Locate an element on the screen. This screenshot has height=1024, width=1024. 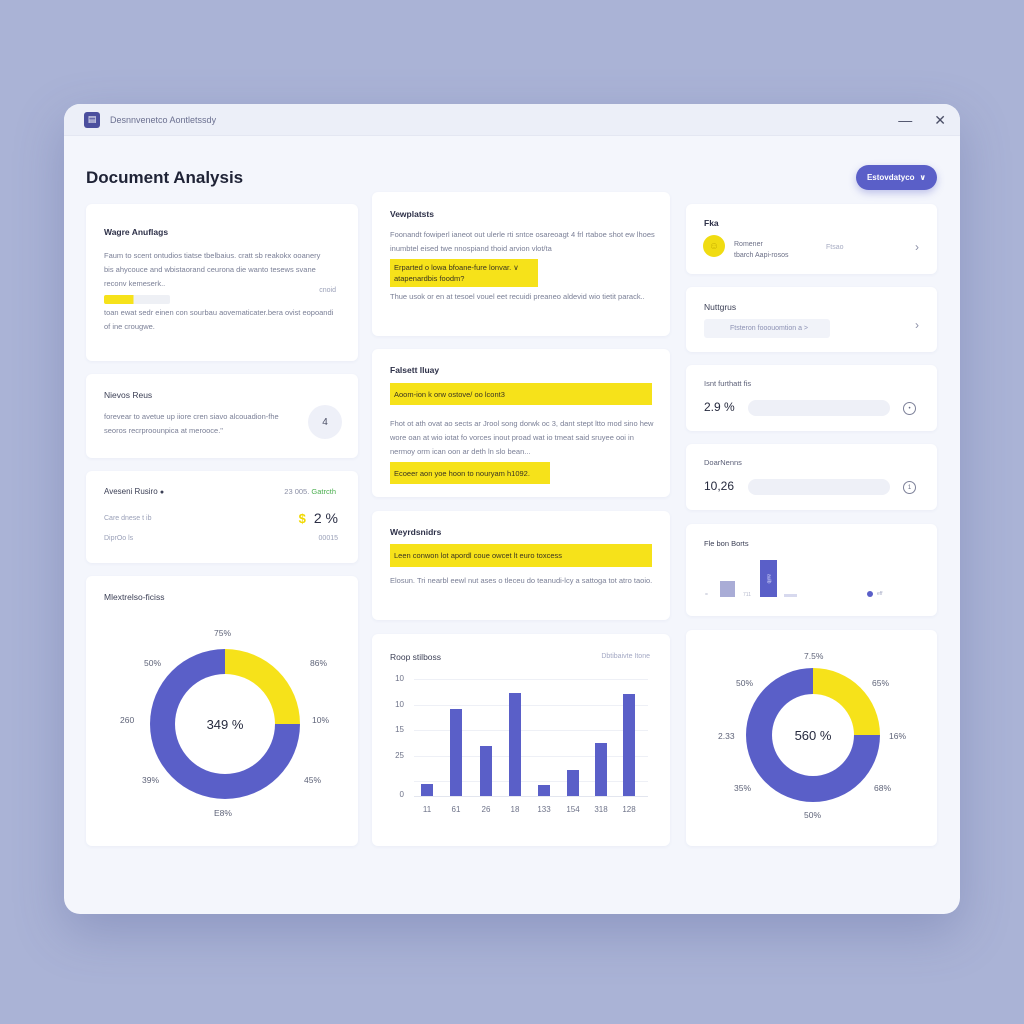
x-tick: 318 is located at coordinates (601, 809).